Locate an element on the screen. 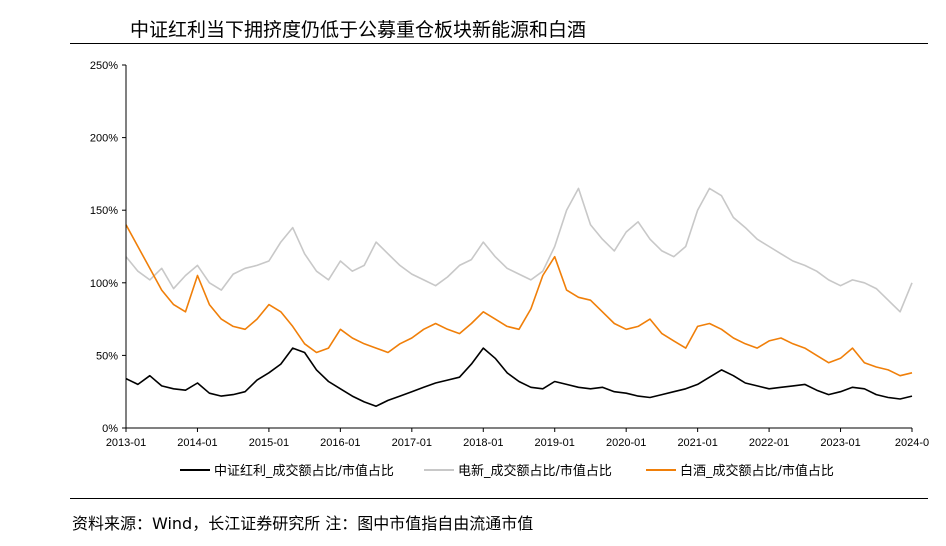  x-tick-label: 2013-01 is located at coordinates (126, 443).